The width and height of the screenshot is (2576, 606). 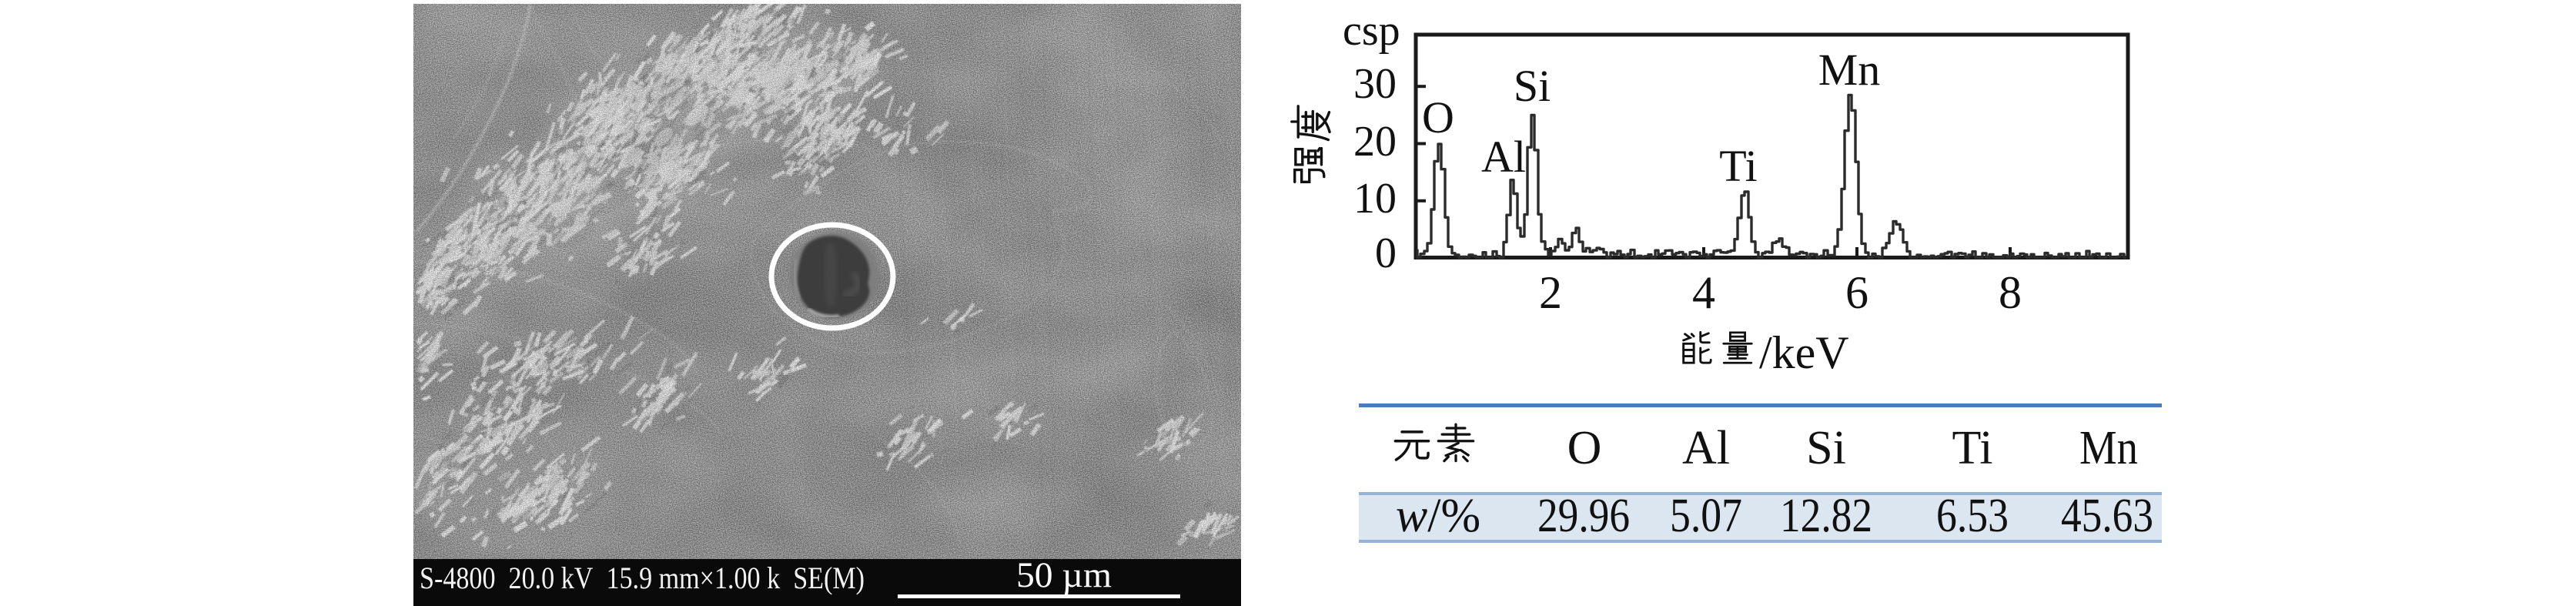 What do you see at coordinates (1551, 292) in the screenshot?
I see `svg-text: 2` at bounding box center [1551, 292].